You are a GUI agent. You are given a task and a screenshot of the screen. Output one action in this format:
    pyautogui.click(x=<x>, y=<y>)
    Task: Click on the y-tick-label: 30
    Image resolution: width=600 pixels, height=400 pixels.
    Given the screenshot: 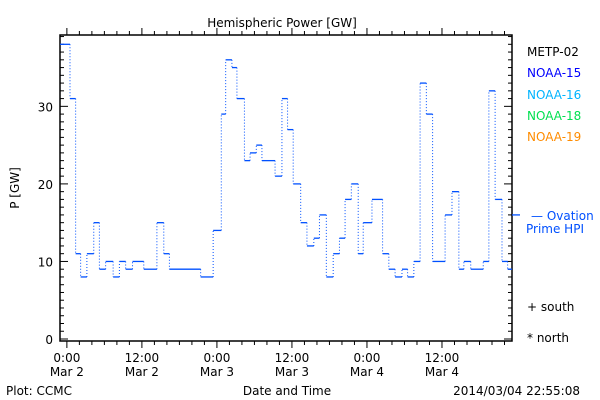 What is the action you would take?
    pyautogui.click(x=45, y=107)
    